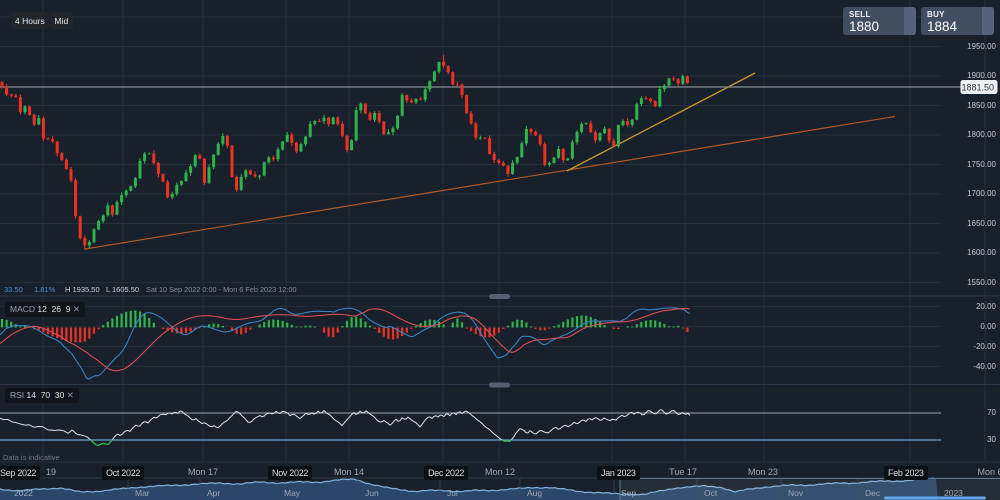 The image size is (1000, 500). What do you see at coordinates (977, 88) in the screenshot?
I see `svg-text: 1881.50` at bounding box center [977, 88].